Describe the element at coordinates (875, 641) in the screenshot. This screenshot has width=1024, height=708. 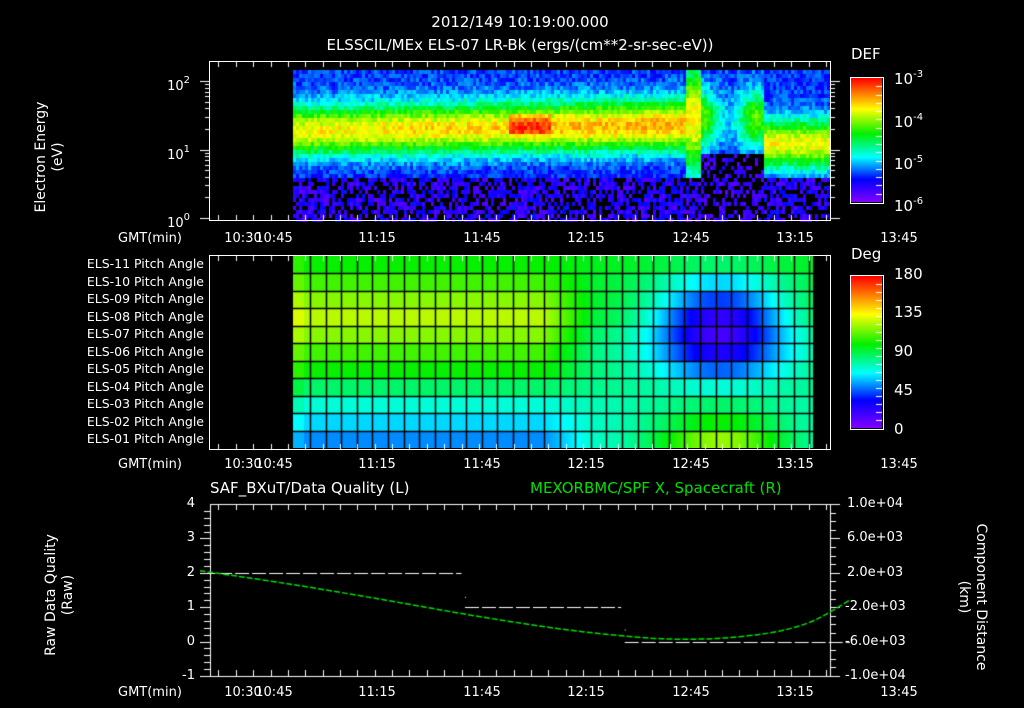
I see `right-ytick-label: -6.0e+03` at that location.